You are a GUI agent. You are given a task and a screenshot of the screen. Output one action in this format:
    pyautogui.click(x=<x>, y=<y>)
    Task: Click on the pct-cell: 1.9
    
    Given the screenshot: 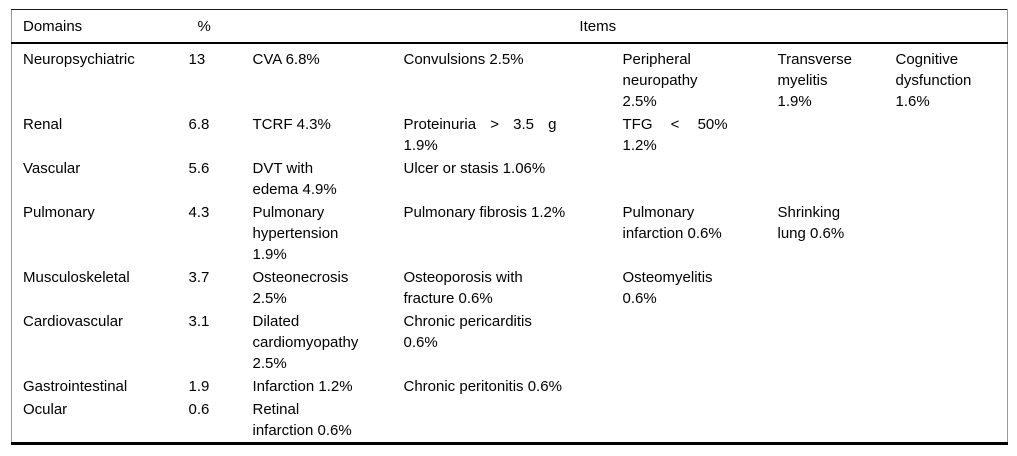 What is the action you would take?
    pyautogui.click(x=199, y=386)
    